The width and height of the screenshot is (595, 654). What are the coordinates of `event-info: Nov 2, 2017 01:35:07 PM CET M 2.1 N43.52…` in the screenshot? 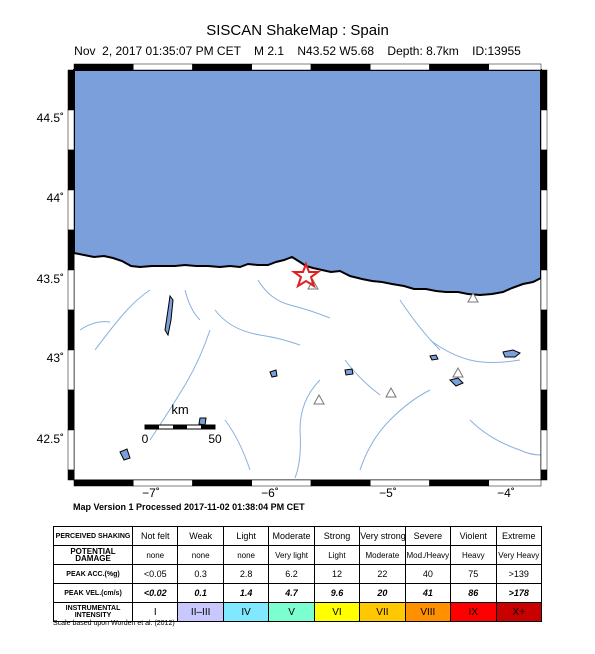 It's located at (297, 51).